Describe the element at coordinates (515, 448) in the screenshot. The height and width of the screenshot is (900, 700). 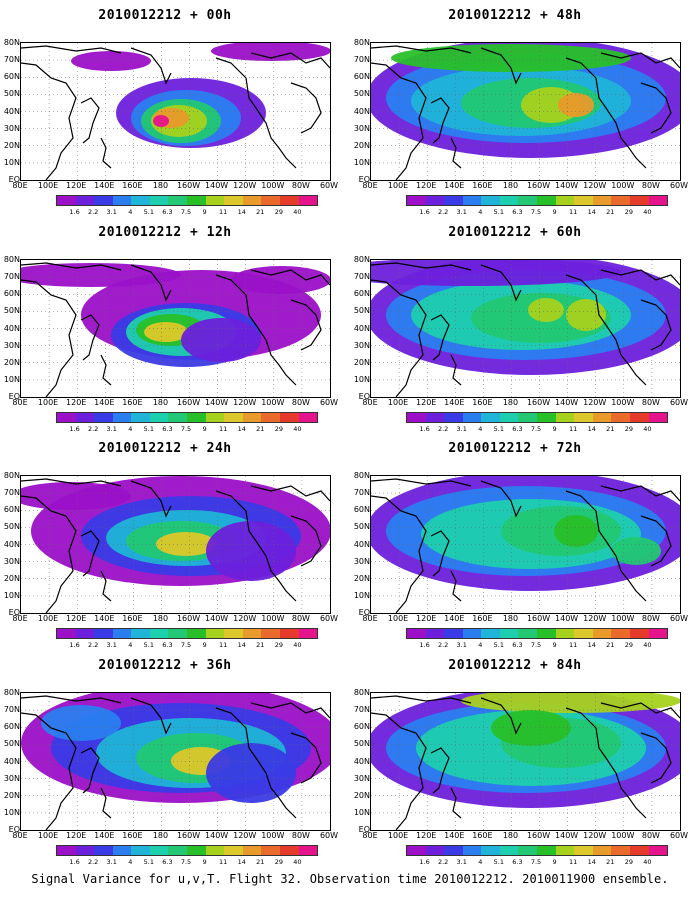
I see `panel-title: 2010012212 + 72h` at that location.